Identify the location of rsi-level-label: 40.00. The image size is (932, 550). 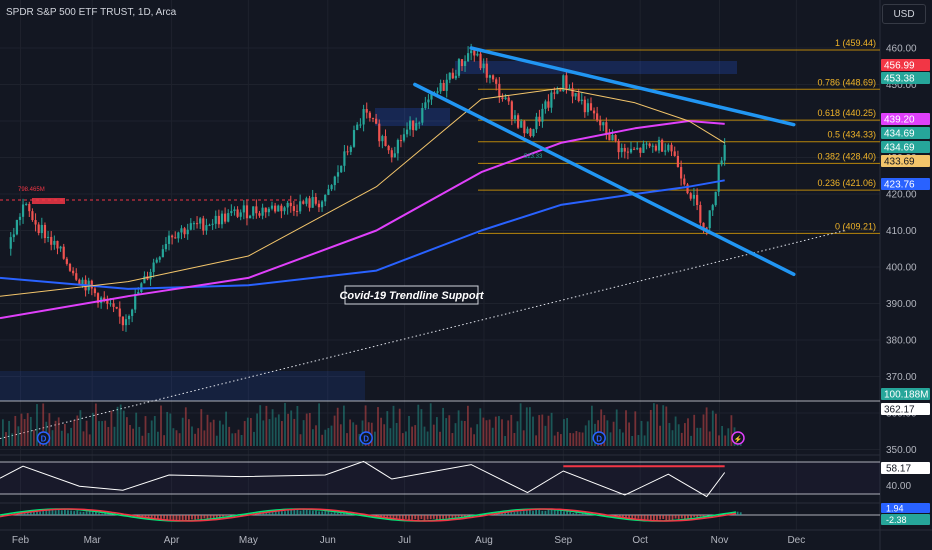
(898, 486).